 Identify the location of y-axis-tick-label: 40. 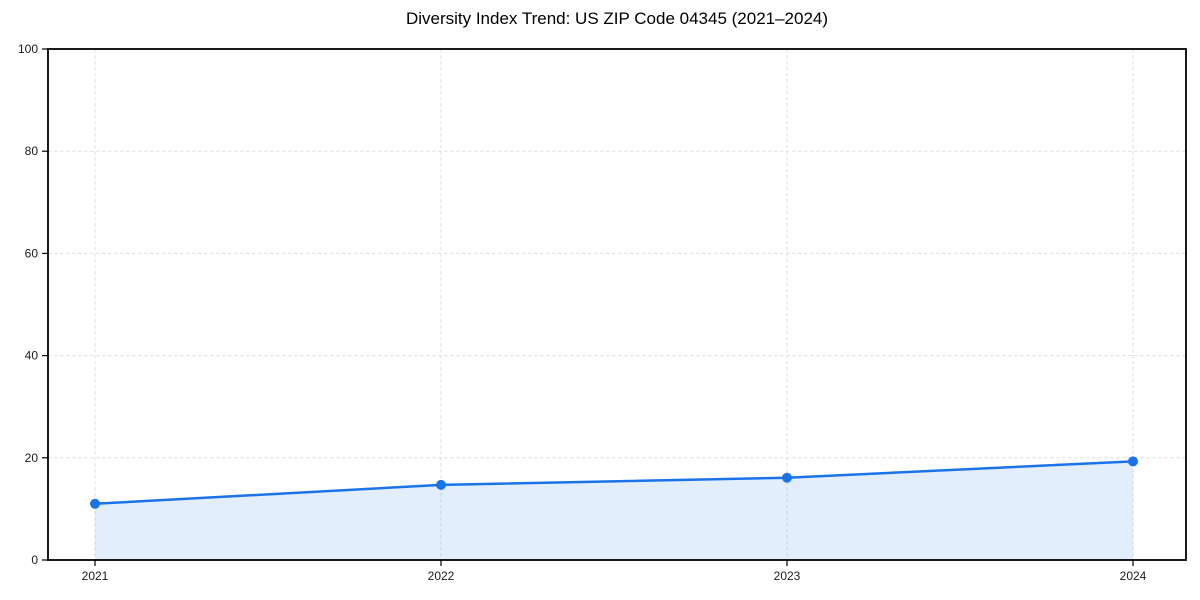
(32, 356).